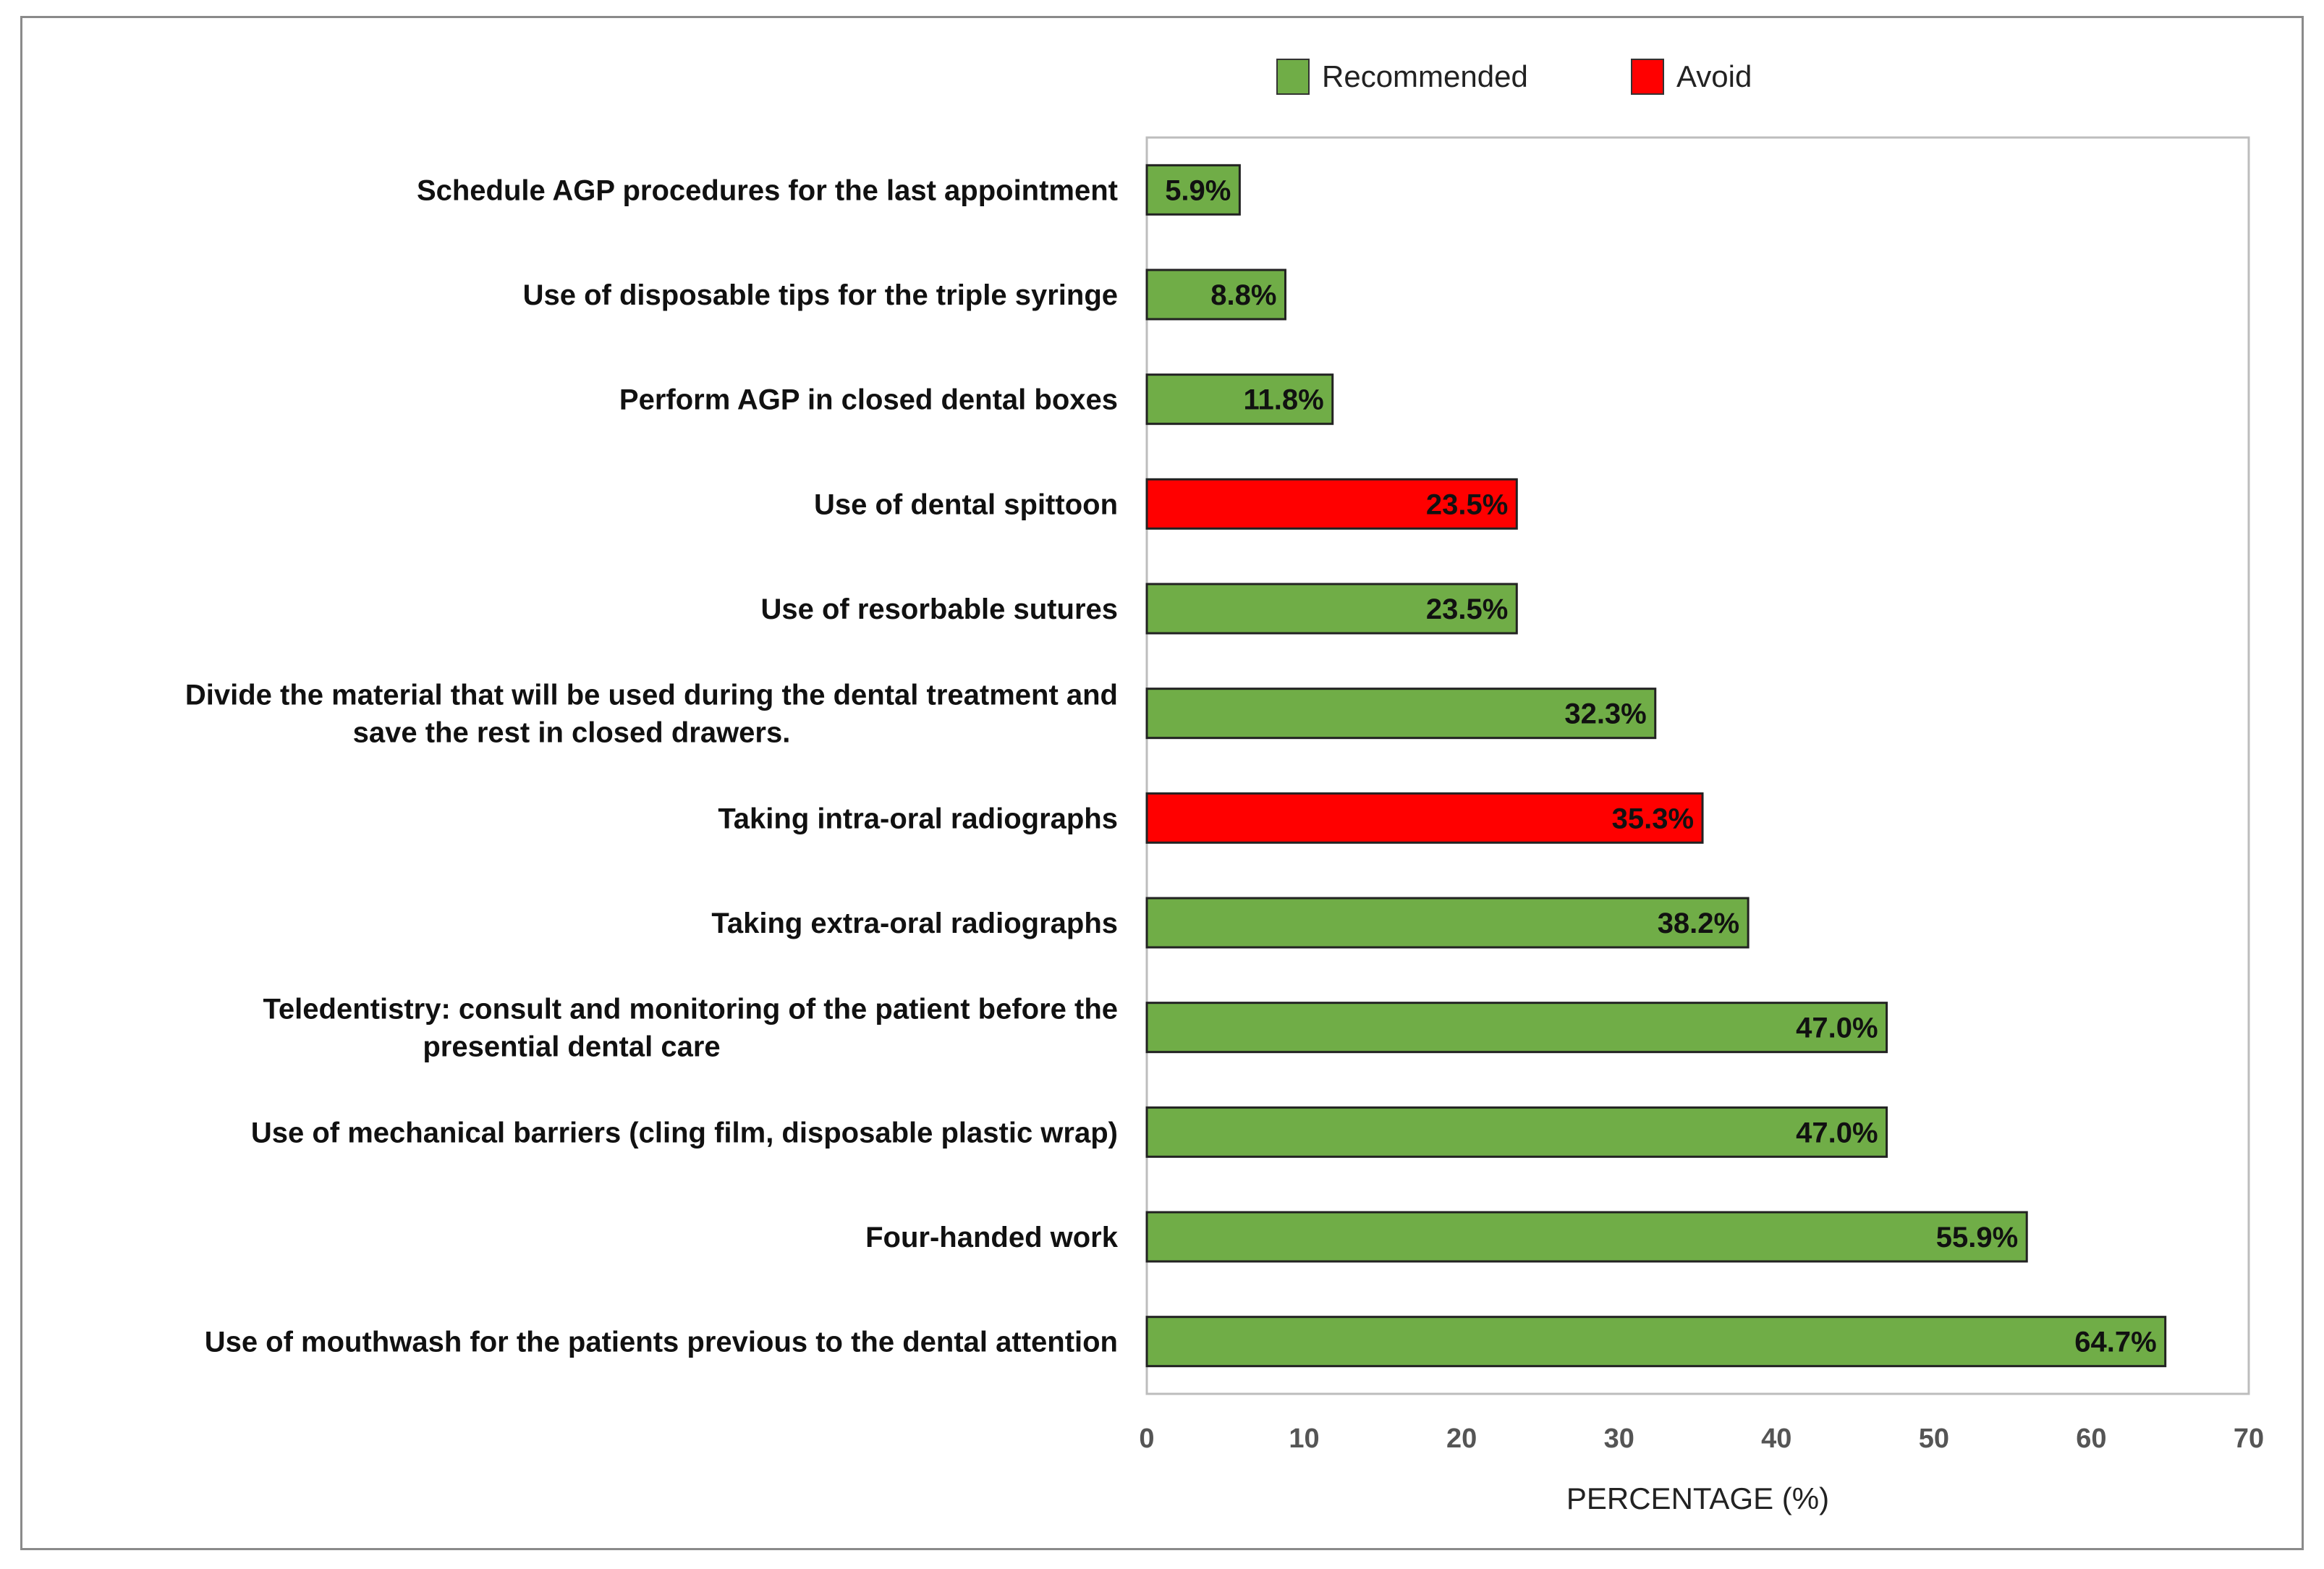 Image resolution: width=2324 pixels, height=1569 pixels. Describe the element at coordinates (1461, 1439) in the screenshot. I see `x-tick-label: 20` at that location.